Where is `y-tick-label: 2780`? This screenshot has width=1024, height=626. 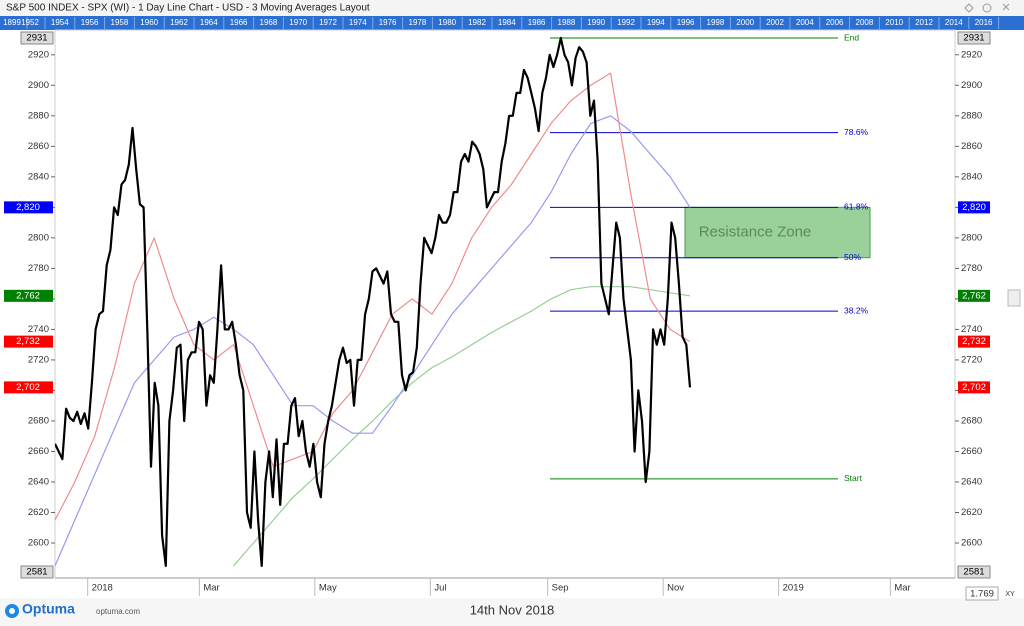 y-tick-label: 2780 is located at coordinates (38, 268).